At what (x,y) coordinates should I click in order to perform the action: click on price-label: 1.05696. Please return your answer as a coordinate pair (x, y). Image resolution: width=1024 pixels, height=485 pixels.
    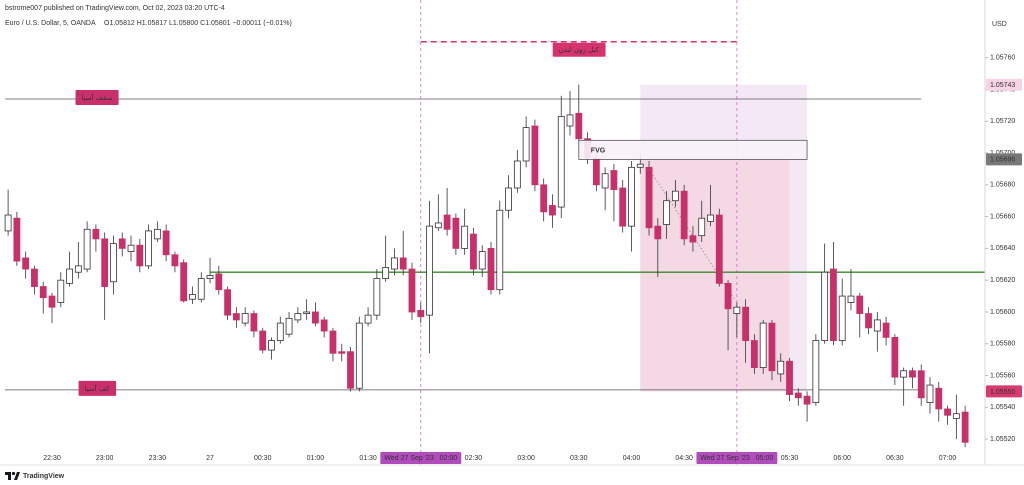
    Looking at the image, I should click on (1002, 160).